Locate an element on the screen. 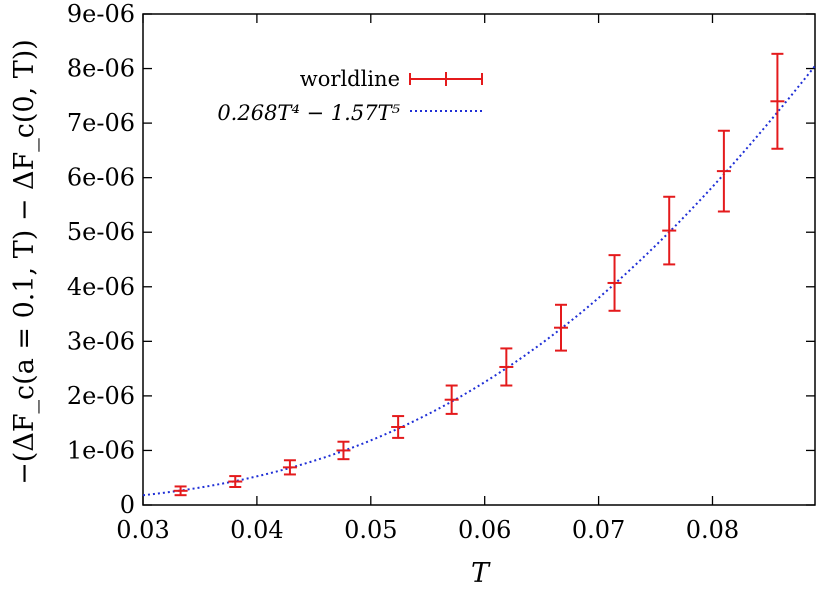 The width and height of the screenshot is (822, 593). y-tick-label: 8e-06 is located at coordinates (101, 69).